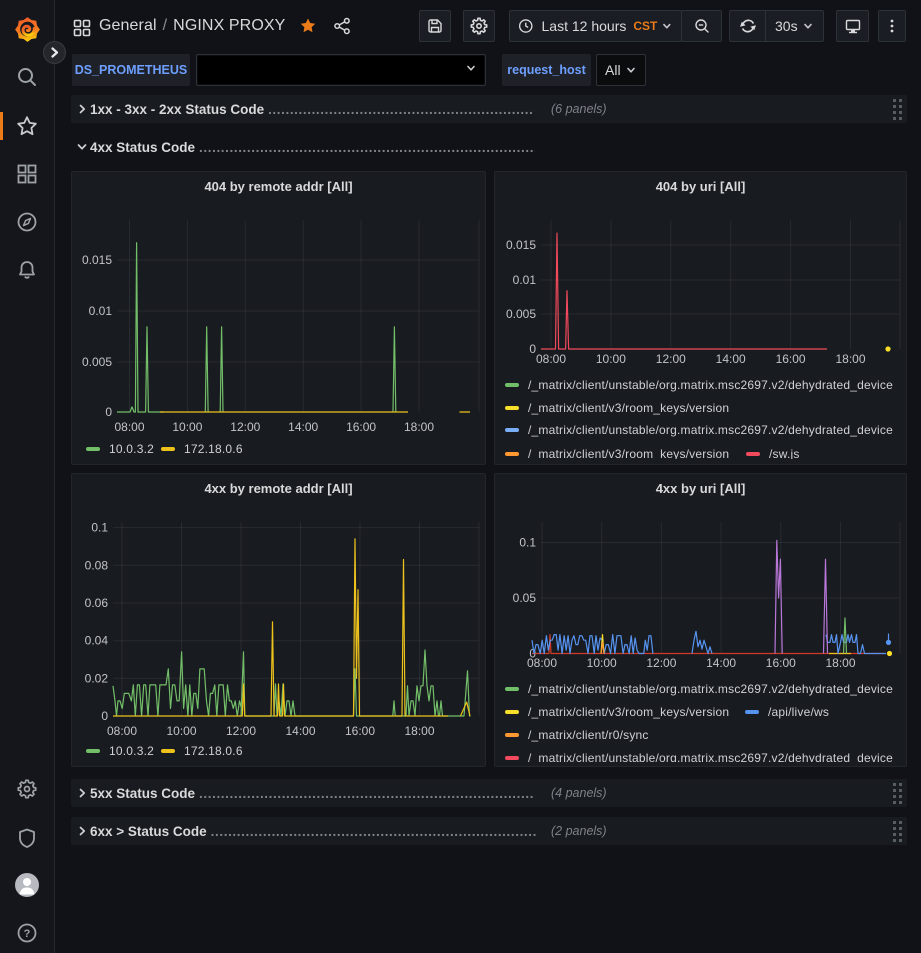 This screenshot has height=953, width=921. What do you see at coordinates (525, 598) in the screenshot?
I see `svg-text: 0.05` at bounding box center [525, 598].